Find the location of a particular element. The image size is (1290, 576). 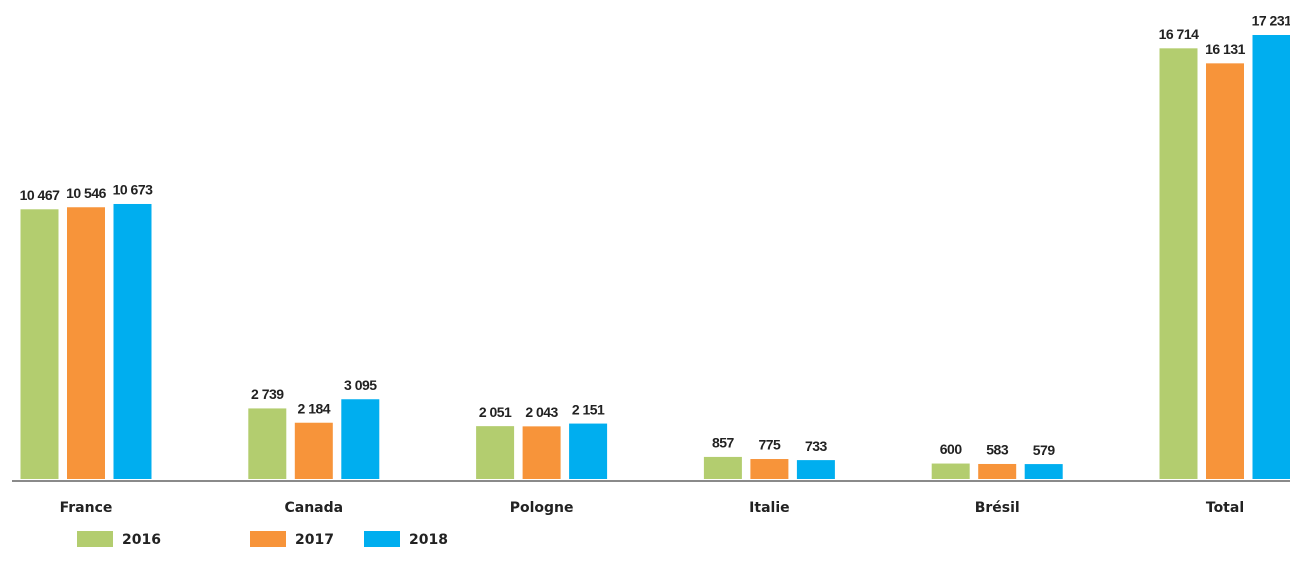

value-label: 16 131 is located at coordinates (1225, 49).